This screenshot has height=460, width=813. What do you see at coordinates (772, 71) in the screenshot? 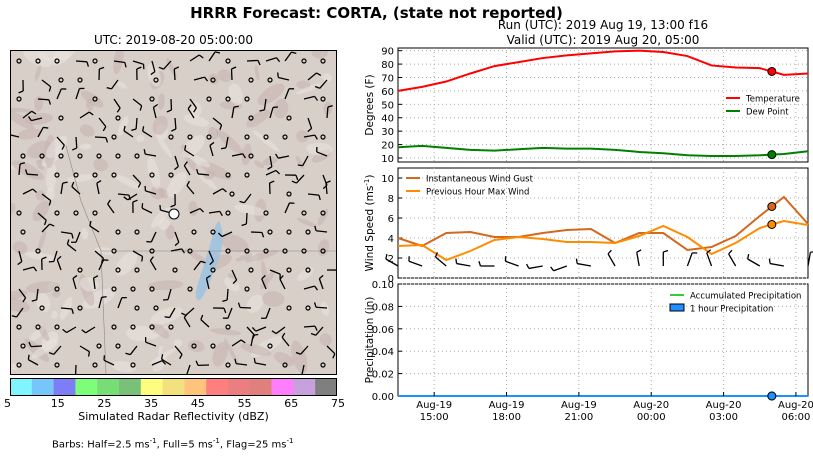
I see `current-time-marker` at bounding box center [772, 71].